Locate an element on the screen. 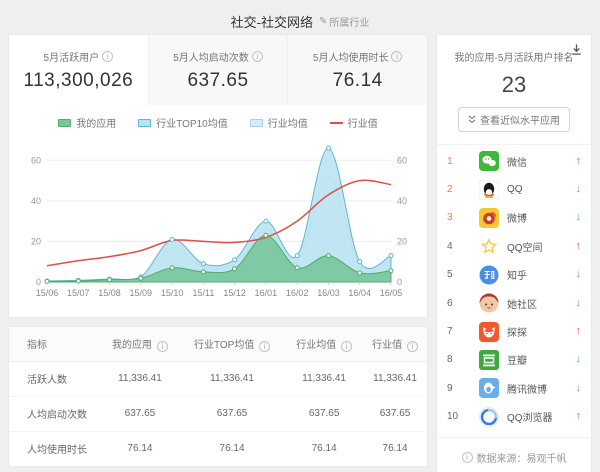  data-source-label: 数据来源：易观千帆 is located at coordinates (521, 459).